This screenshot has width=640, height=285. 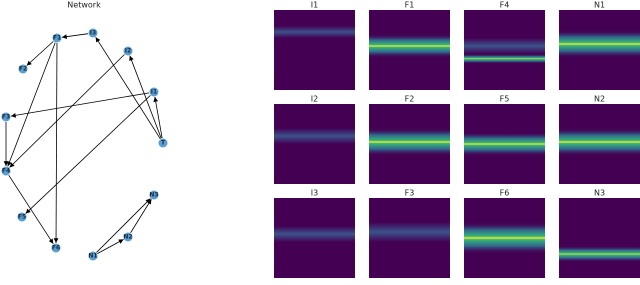 What do you see at coordinates (599, 193) in the screenshot?
I see `panel-title: N3` at bounding box center [599, 193].